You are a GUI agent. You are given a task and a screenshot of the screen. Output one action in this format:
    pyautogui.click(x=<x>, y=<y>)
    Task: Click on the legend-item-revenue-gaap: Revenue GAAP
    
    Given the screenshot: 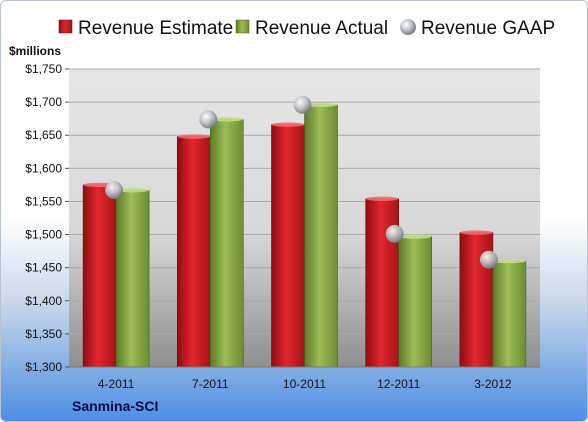 What is the action you would take?
    pyautogui.click(x=477, y=28)
    